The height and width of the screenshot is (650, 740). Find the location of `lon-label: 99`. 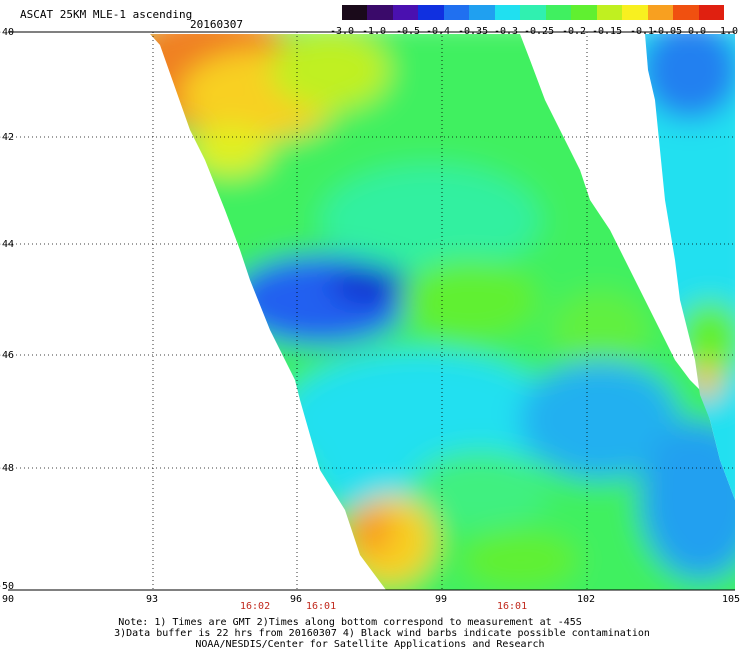

lon-label: 99 is located at coordinates (441, 599).